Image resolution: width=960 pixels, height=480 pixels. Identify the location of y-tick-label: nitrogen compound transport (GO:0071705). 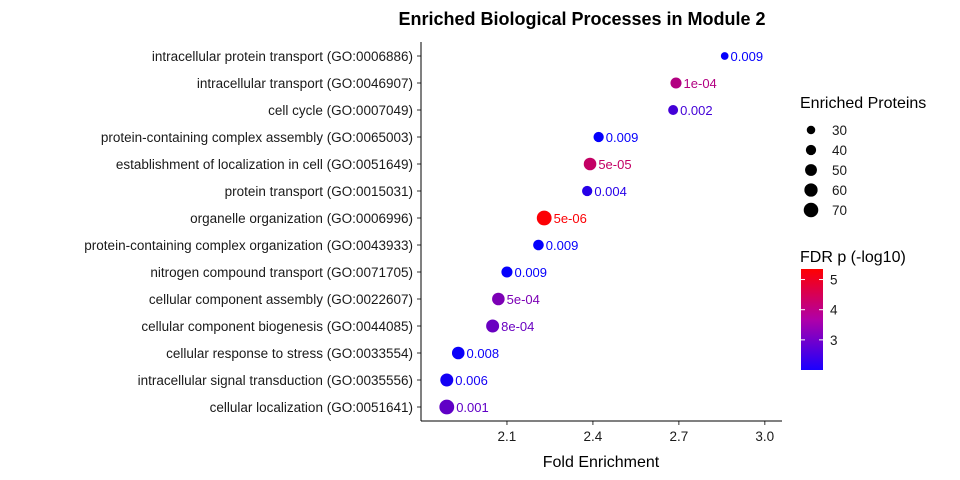
(281, 272).